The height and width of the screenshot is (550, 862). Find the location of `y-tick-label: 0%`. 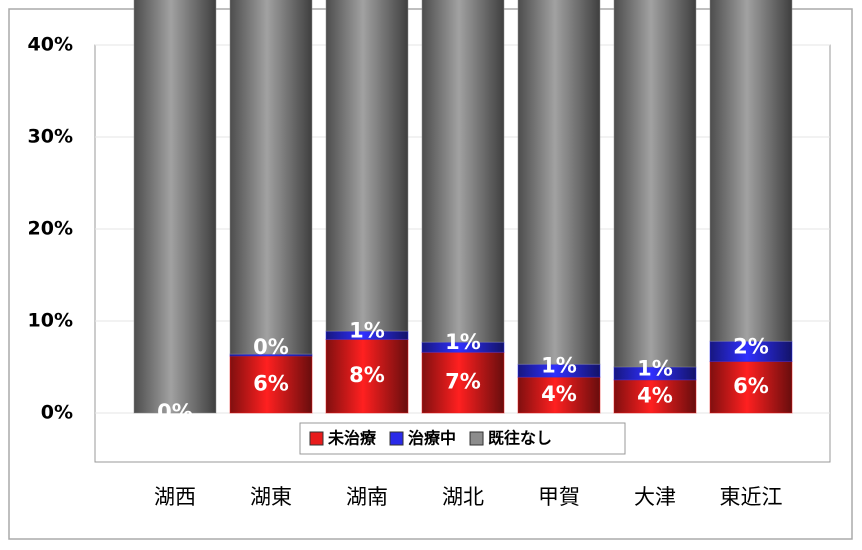

y-tick-label: 0% is located at coordinates (57, 413).